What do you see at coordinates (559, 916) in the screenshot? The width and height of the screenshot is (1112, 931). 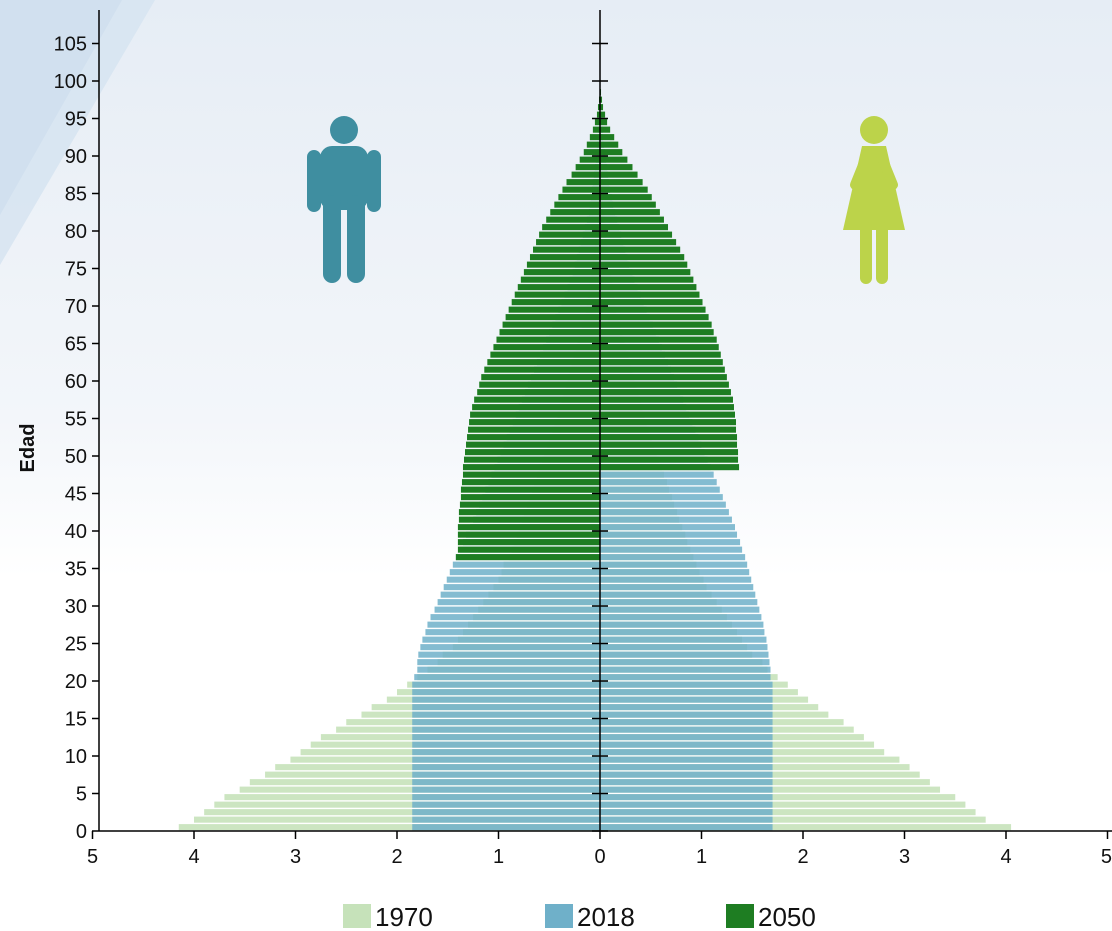 I see `legend-swatch-2018` at bounding box center [559, 916].